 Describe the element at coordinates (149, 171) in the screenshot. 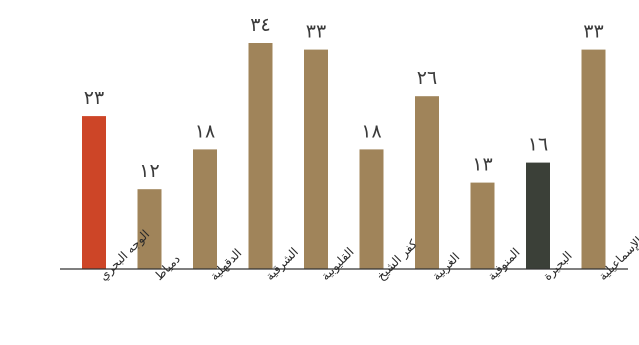

I see `value-label-2: ١٢` at that location.